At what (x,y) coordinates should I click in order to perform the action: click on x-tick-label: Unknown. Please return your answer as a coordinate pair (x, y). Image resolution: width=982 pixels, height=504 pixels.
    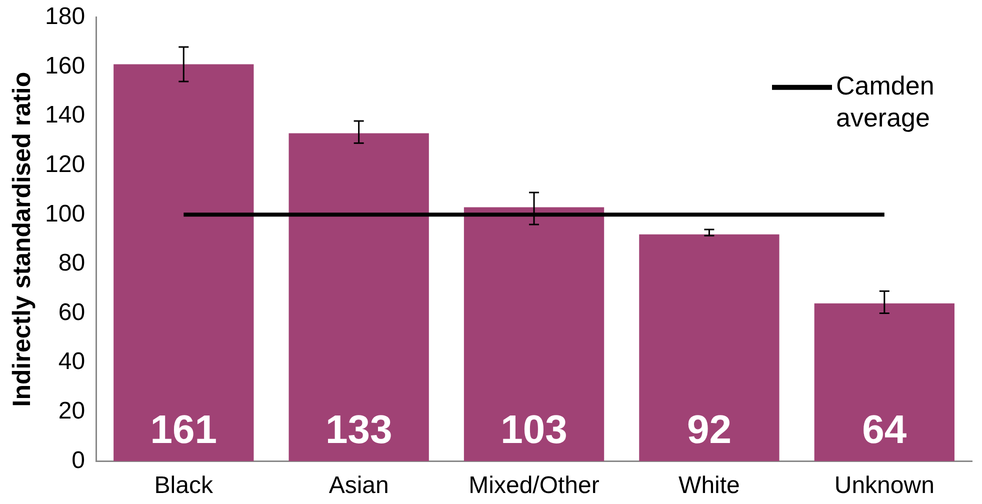
    Looking at the image, I should click on (884, 486).